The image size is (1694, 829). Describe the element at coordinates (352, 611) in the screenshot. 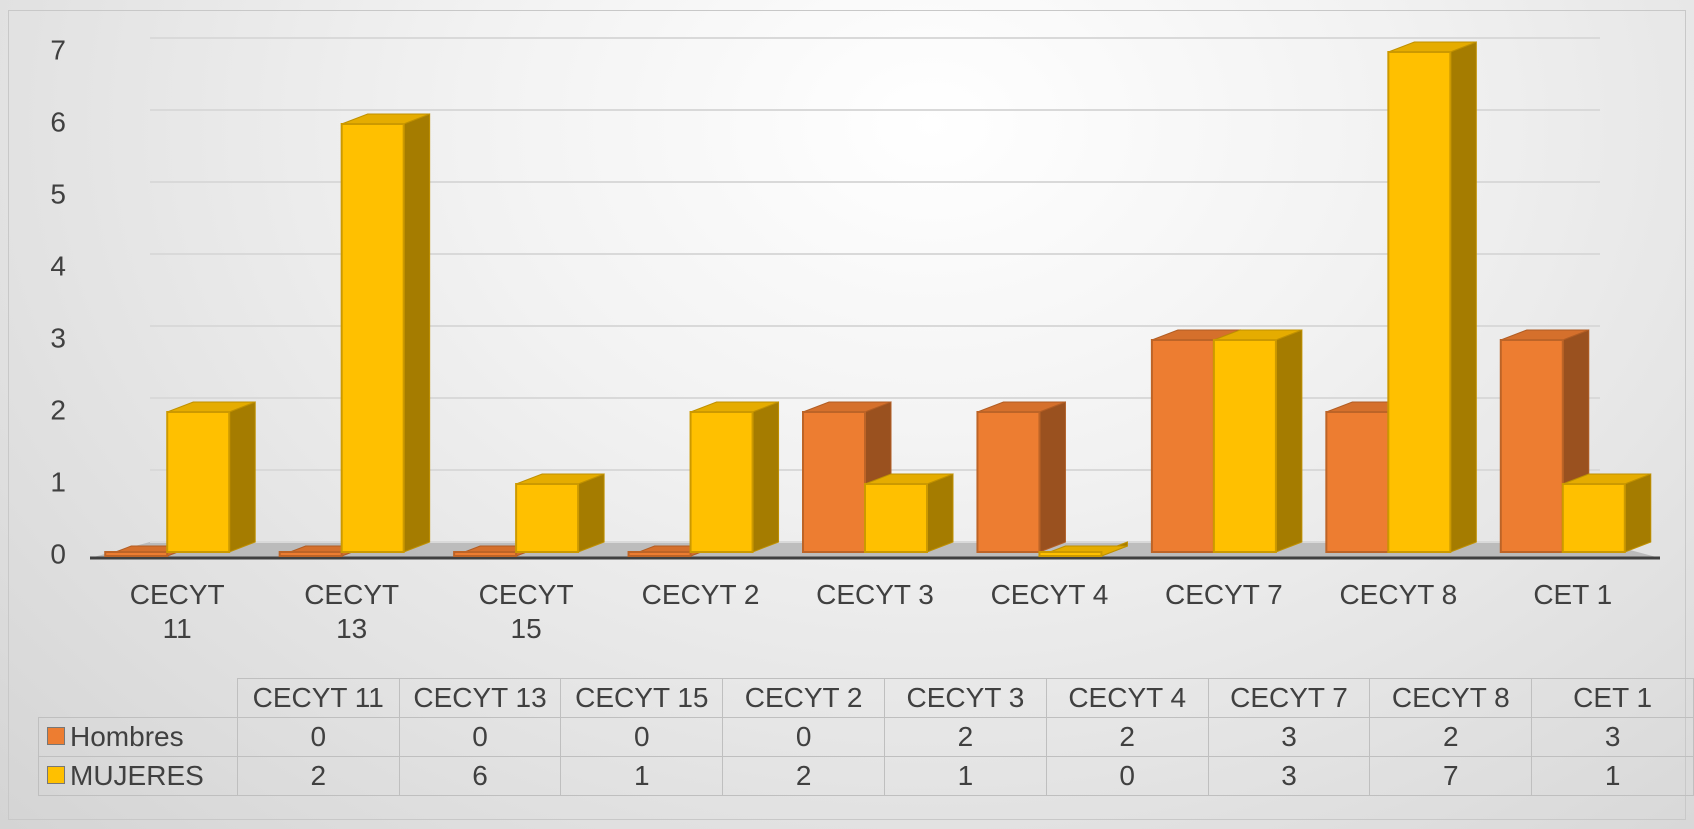

I see `x-tick-label: CECYT 13` at that location.